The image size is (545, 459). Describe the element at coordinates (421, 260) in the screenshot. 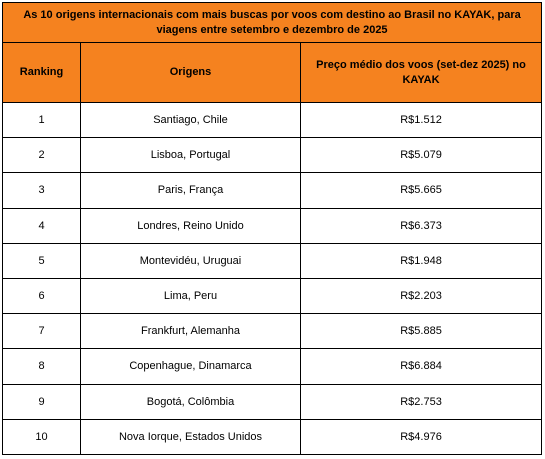

I see `price-cell: R$1.948` at that location.